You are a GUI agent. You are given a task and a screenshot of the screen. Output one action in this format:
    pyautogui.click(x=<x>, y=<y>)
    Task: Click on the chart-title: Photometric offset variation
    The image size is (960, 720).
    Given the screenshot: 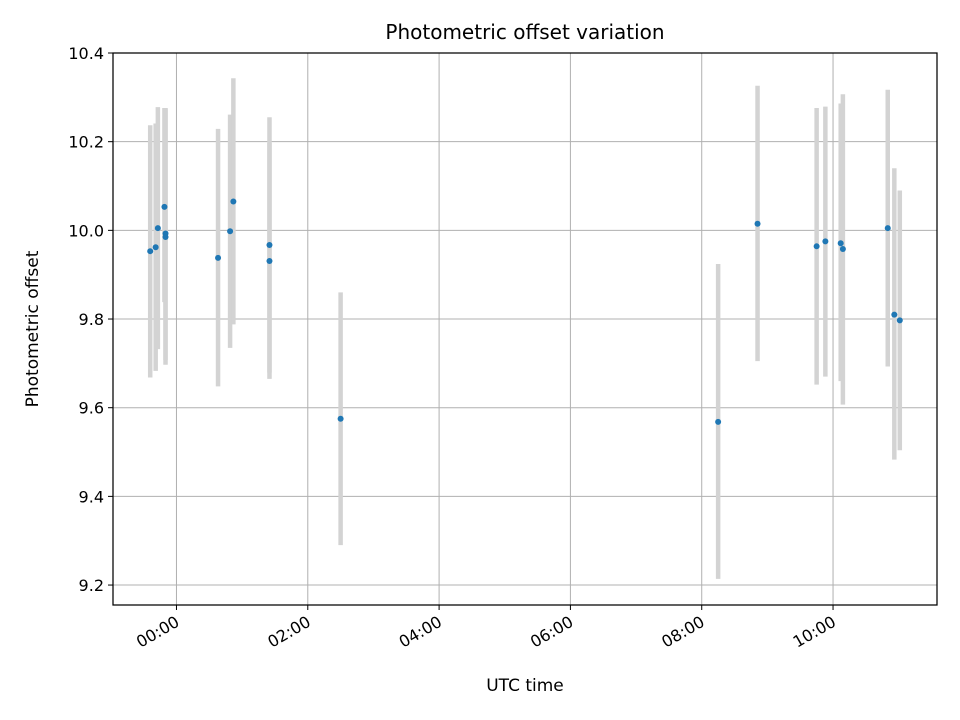 What is the action you would take?
    pyautogui.click(x=524, y=32)
    